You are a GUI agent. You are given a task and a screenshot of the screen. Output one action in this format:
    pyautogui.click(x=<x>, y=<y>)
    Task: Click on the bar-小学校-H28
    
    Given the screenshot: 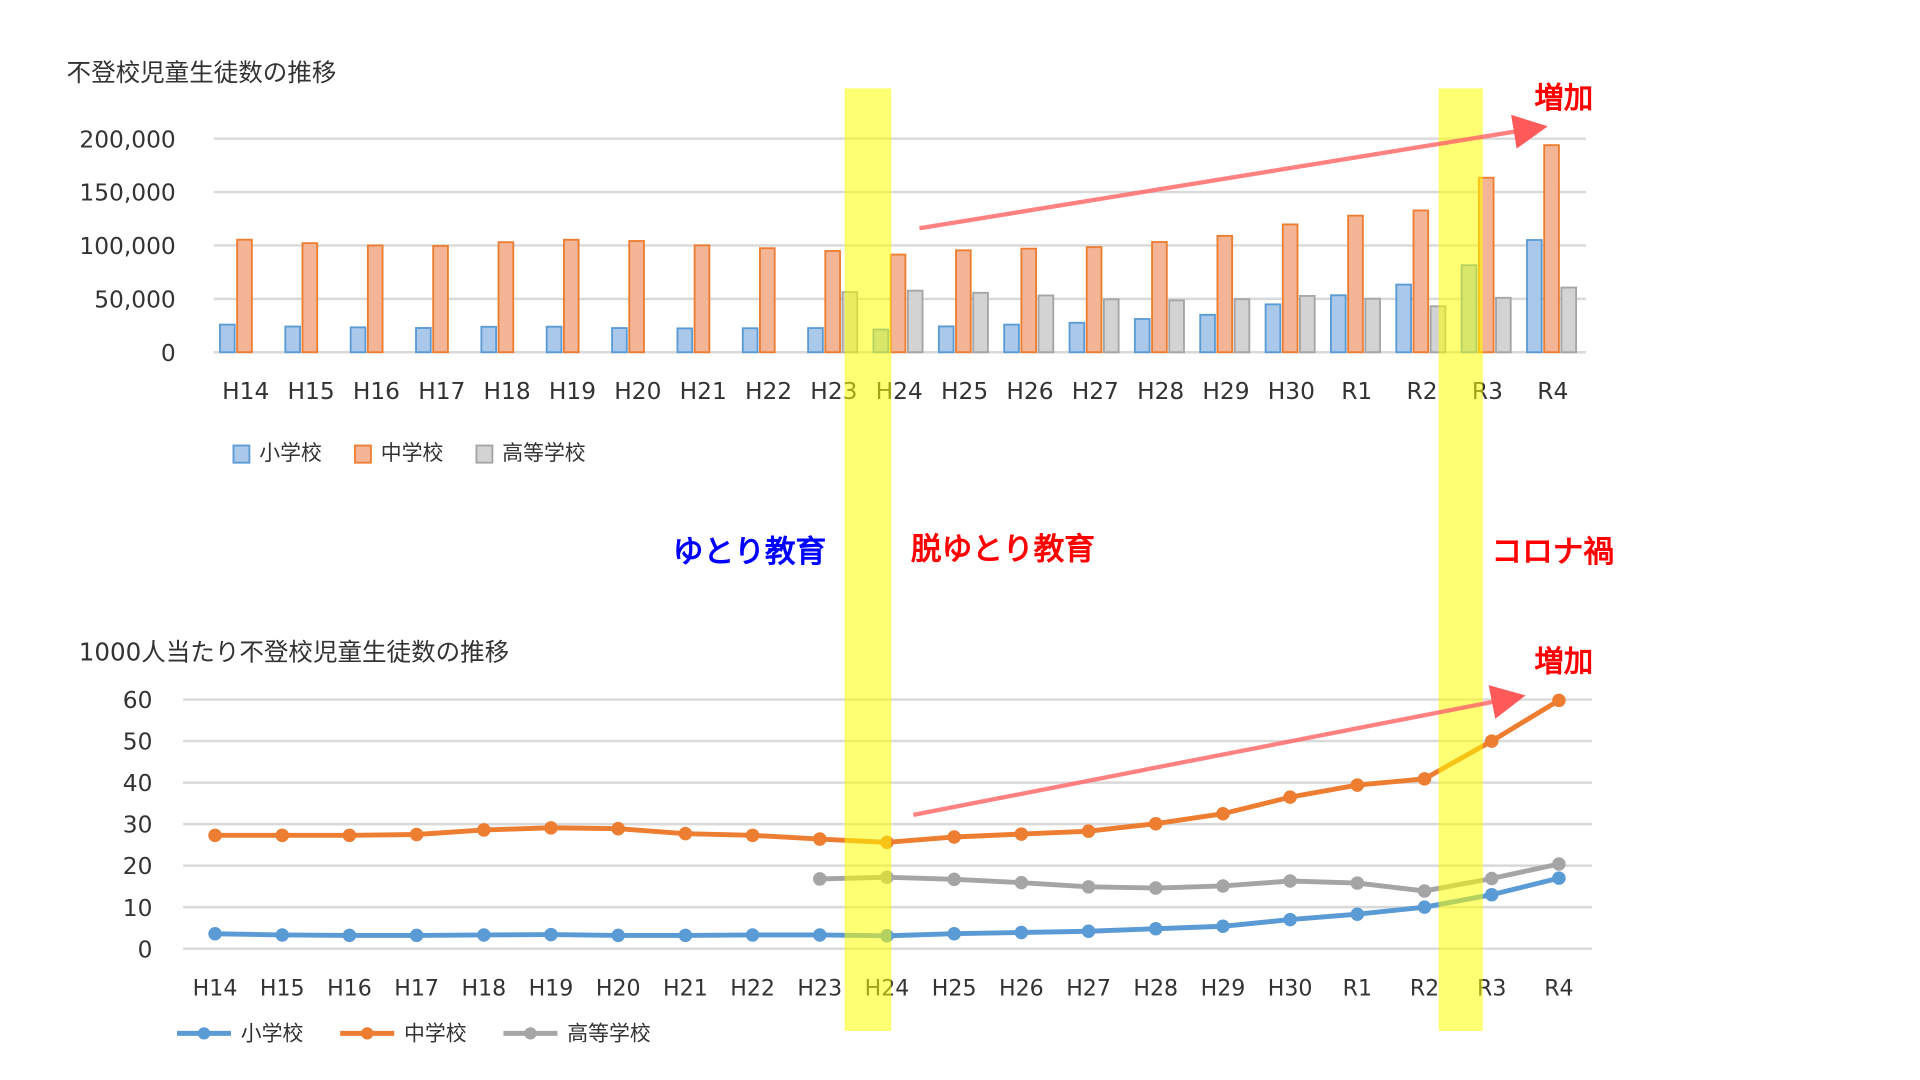 What is the action you would take?
    pyautogui.click(x=1142, y=336)
    